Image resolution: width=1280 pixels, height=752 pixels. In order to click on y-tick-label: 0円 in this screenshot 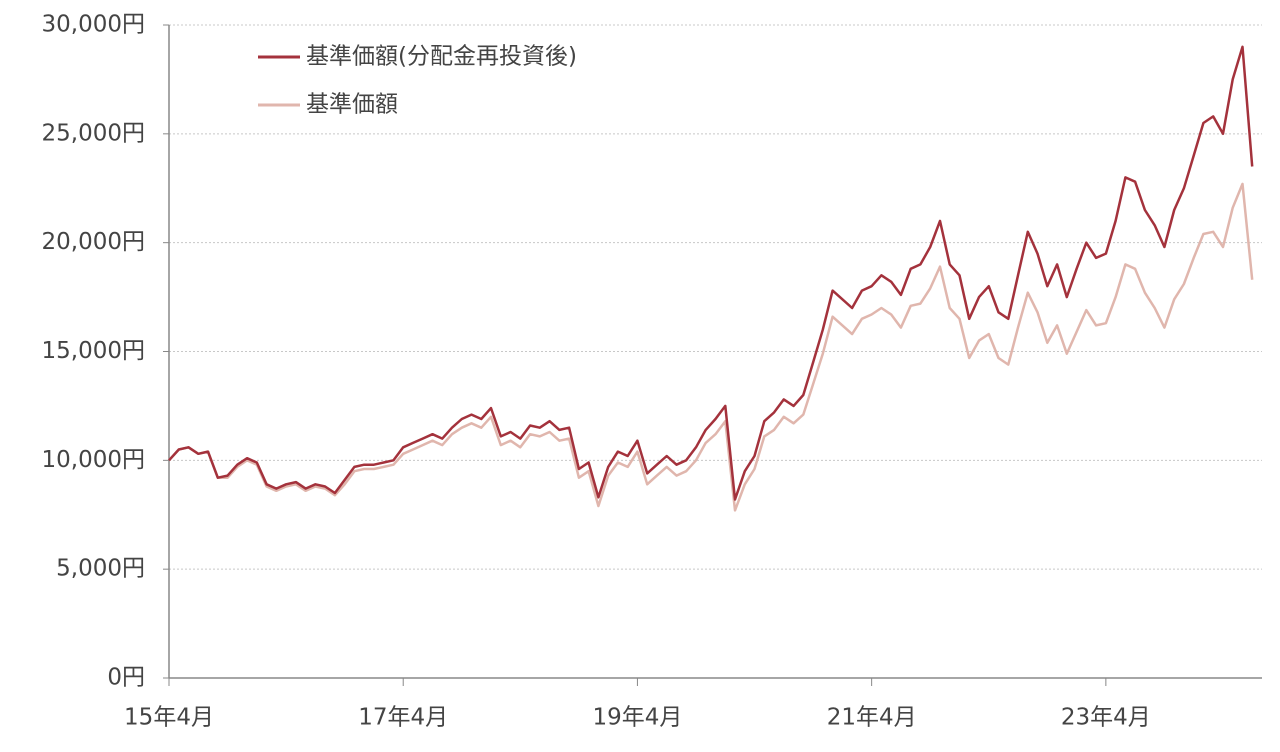, I will do `click(126, 678)`.